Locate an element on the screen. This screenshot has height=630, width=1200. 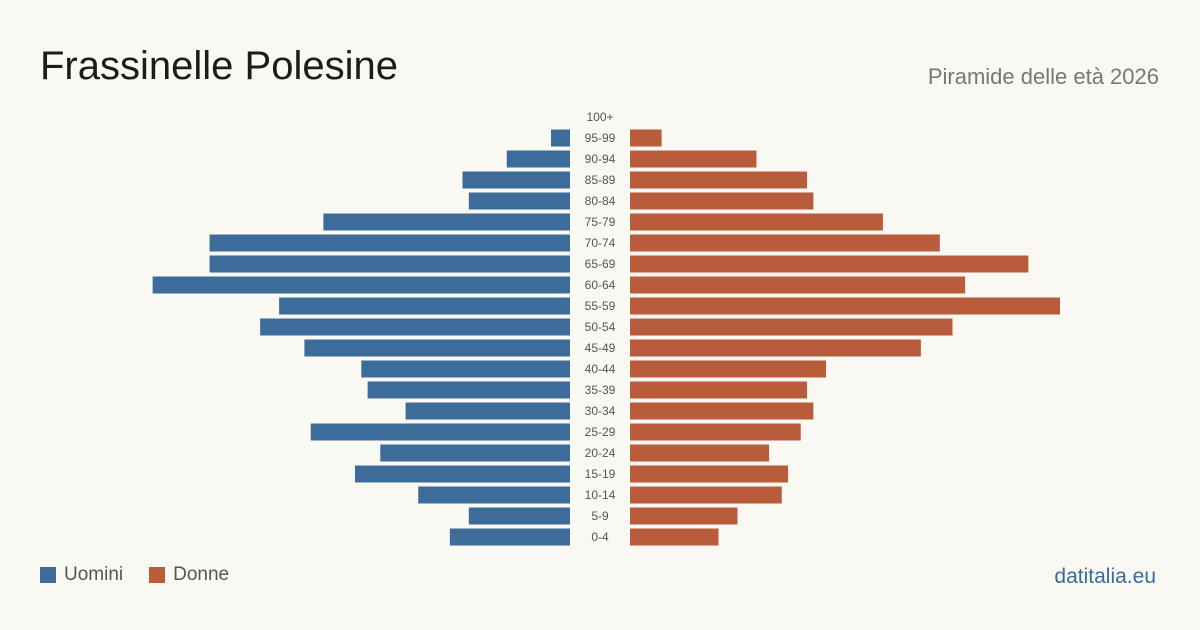
age-label: 95-99 is located at coordinates (600, 138).